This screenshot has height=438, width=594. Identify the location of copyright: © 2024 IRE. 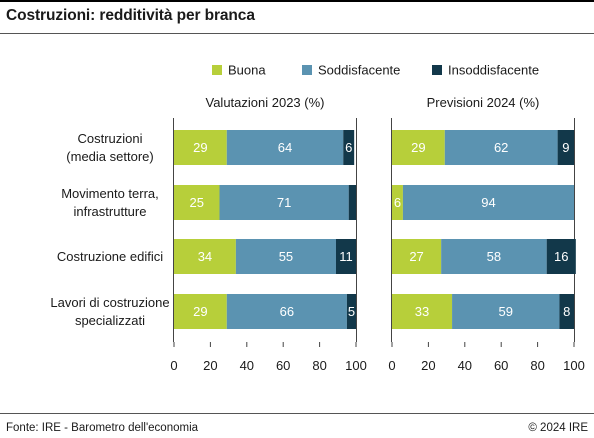
(558, 428).